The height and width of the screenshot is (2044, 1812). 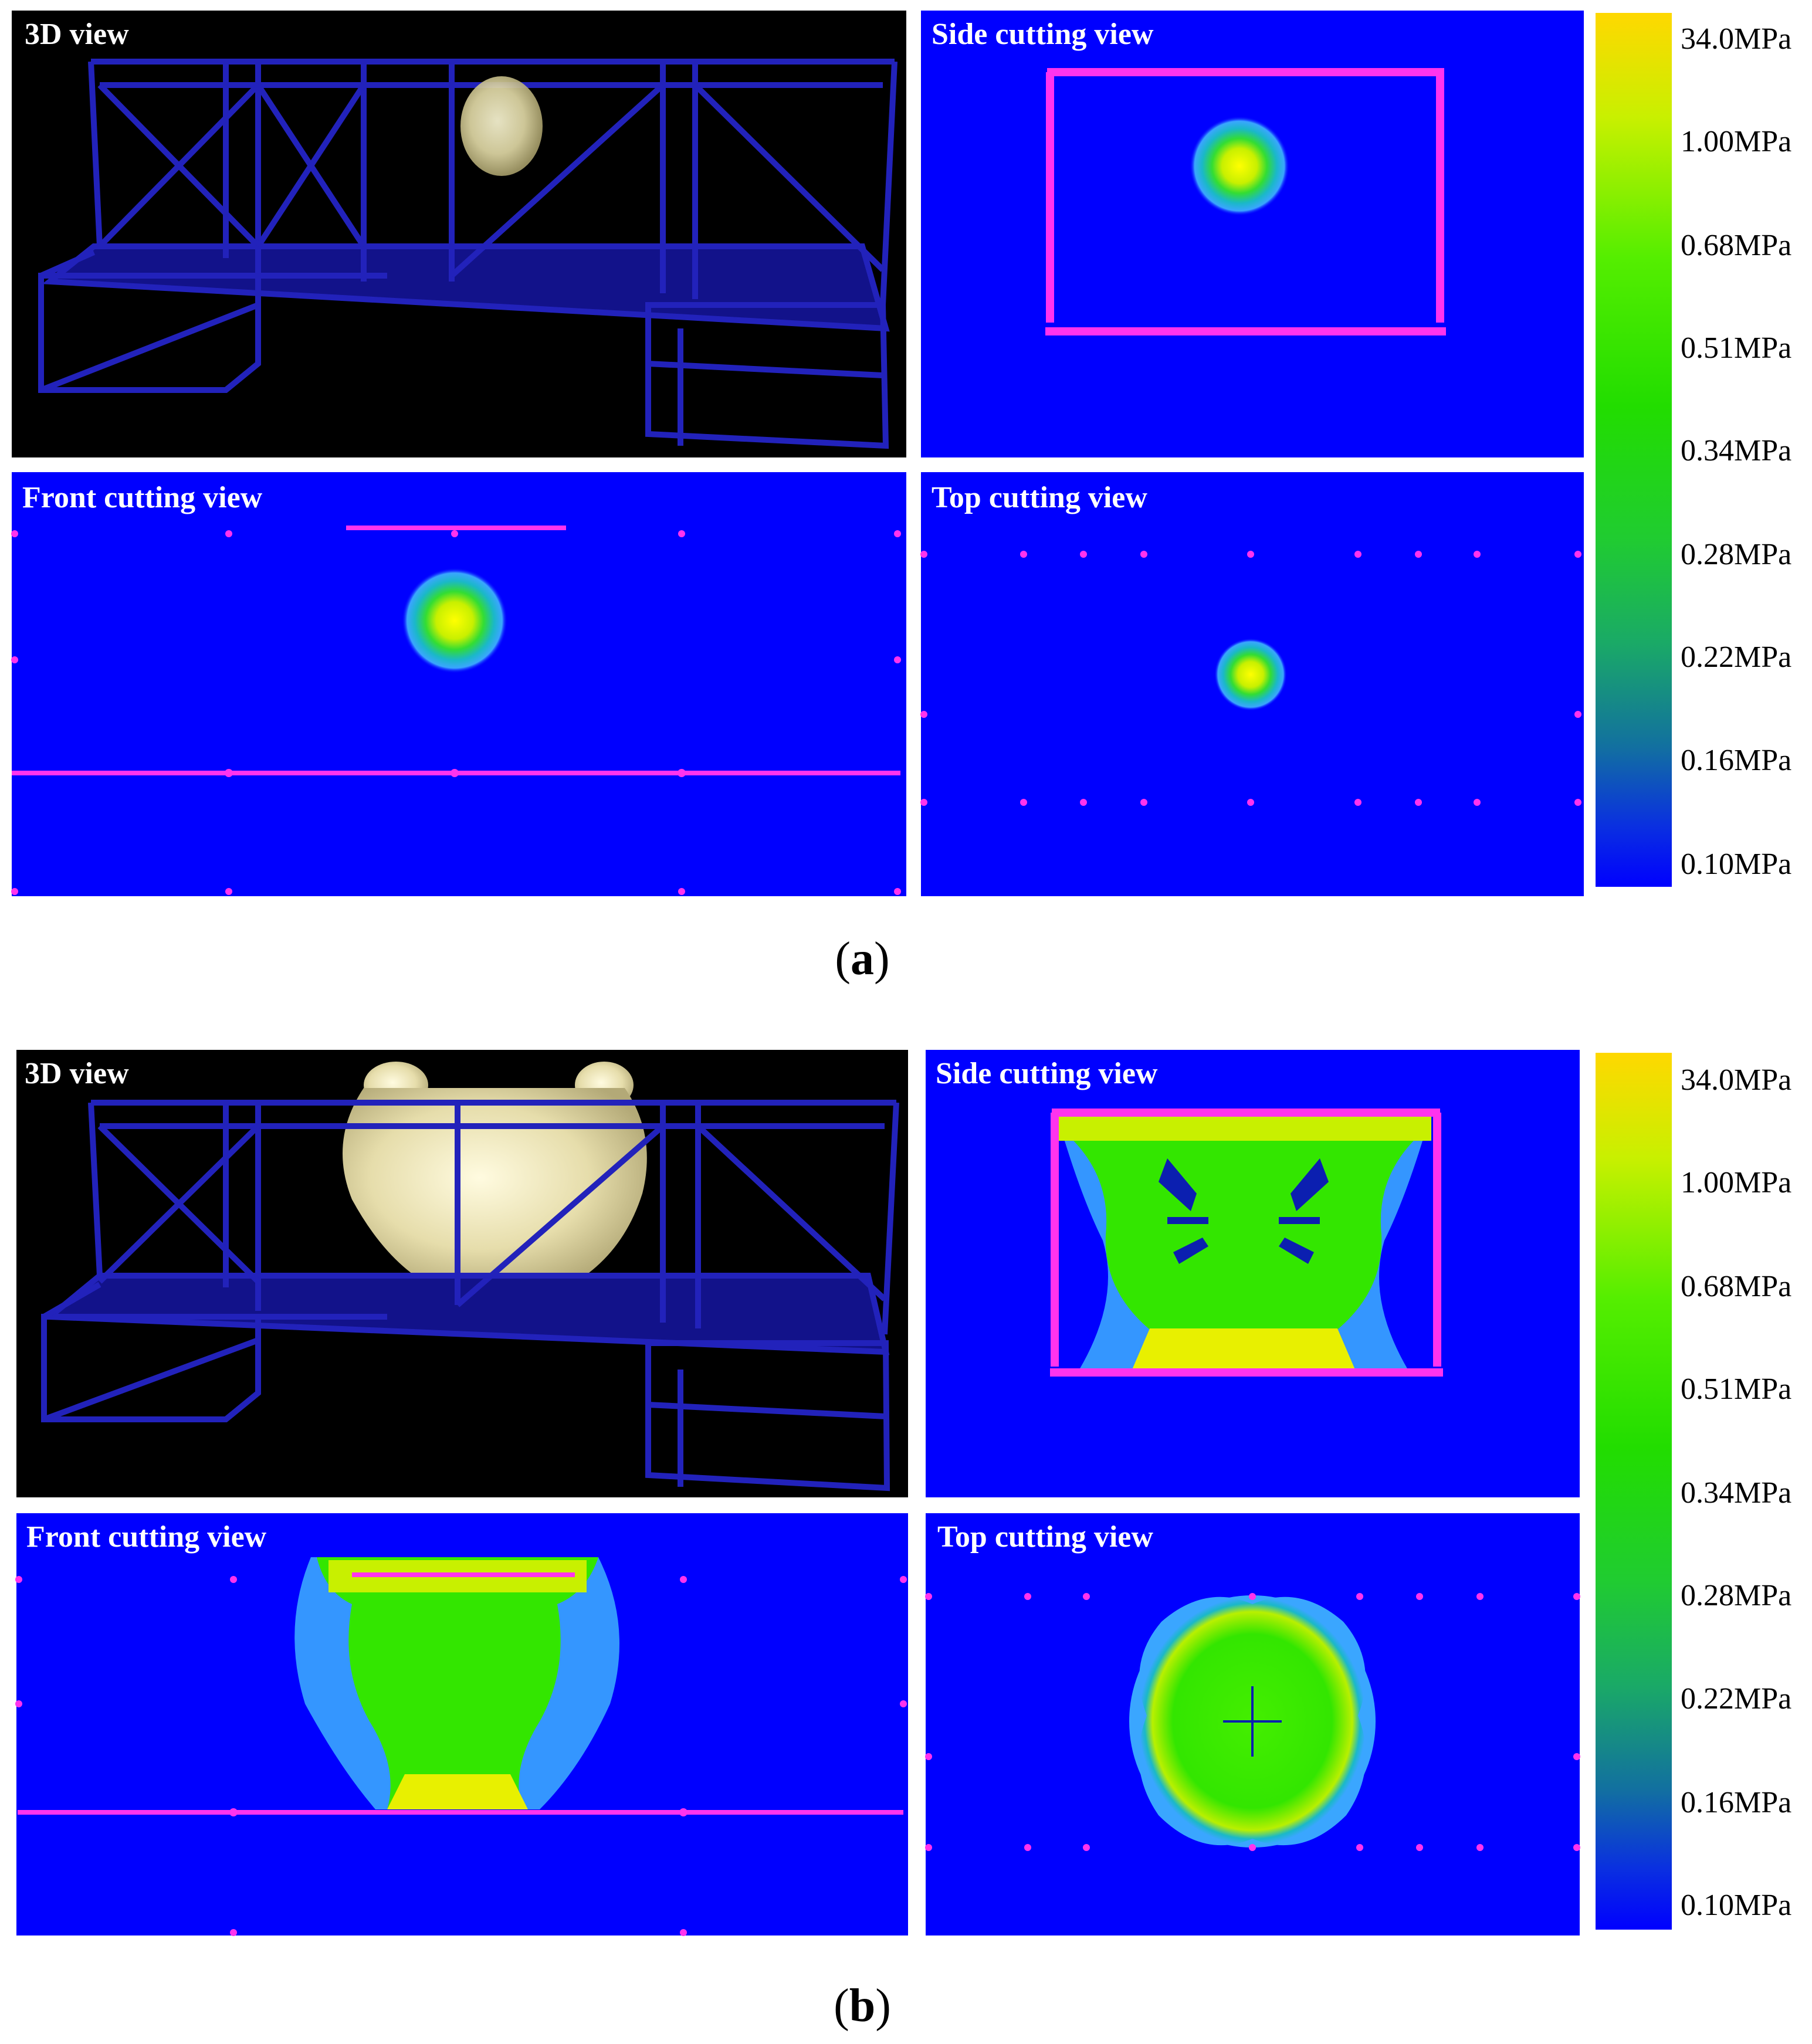 I want to click on panel-title-3d-view-a: 3D view, so click(x=77, y=34).